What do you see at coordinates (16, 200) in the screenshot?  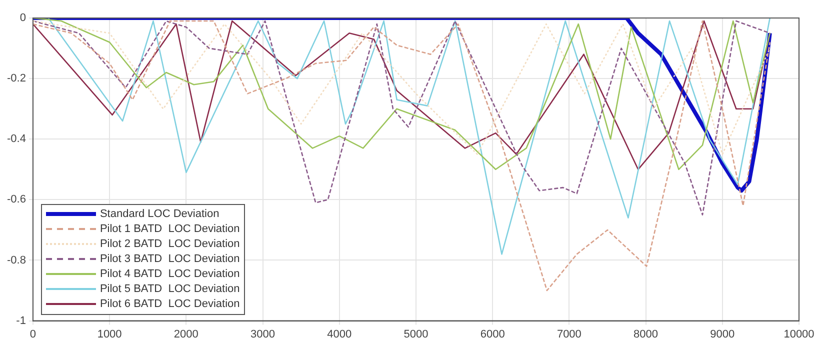 I see `y-tick-label: -0.6` at bounding box center [16, 200].